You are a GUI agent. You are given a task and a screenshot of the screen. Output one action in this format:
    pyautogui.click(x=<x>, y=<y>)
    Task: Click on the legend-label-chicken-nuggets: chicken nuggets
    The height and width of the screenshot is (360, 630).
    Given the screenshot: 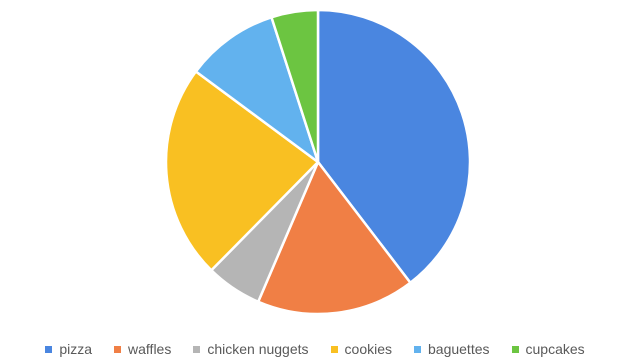 What is the action you would take?
    pyautogui.click(x=258, y=349)
    